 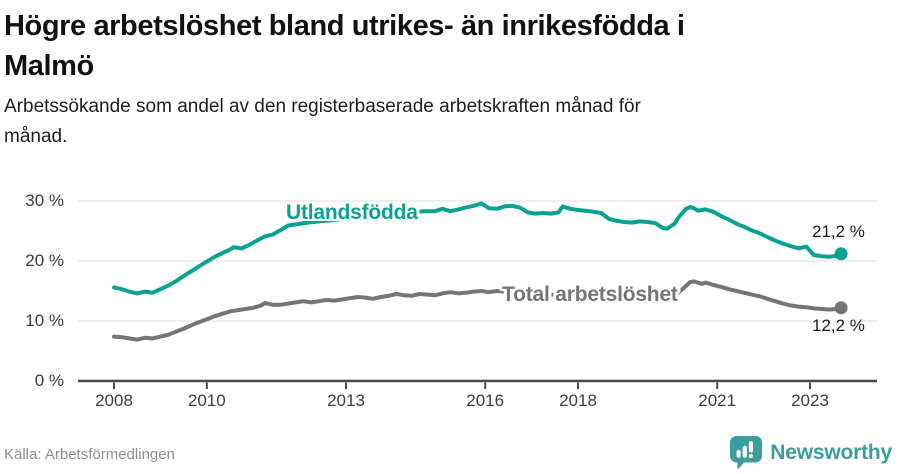 I want to click on source-note: Källa: Arbetsförmedlingen, so click(x=89, y=454).